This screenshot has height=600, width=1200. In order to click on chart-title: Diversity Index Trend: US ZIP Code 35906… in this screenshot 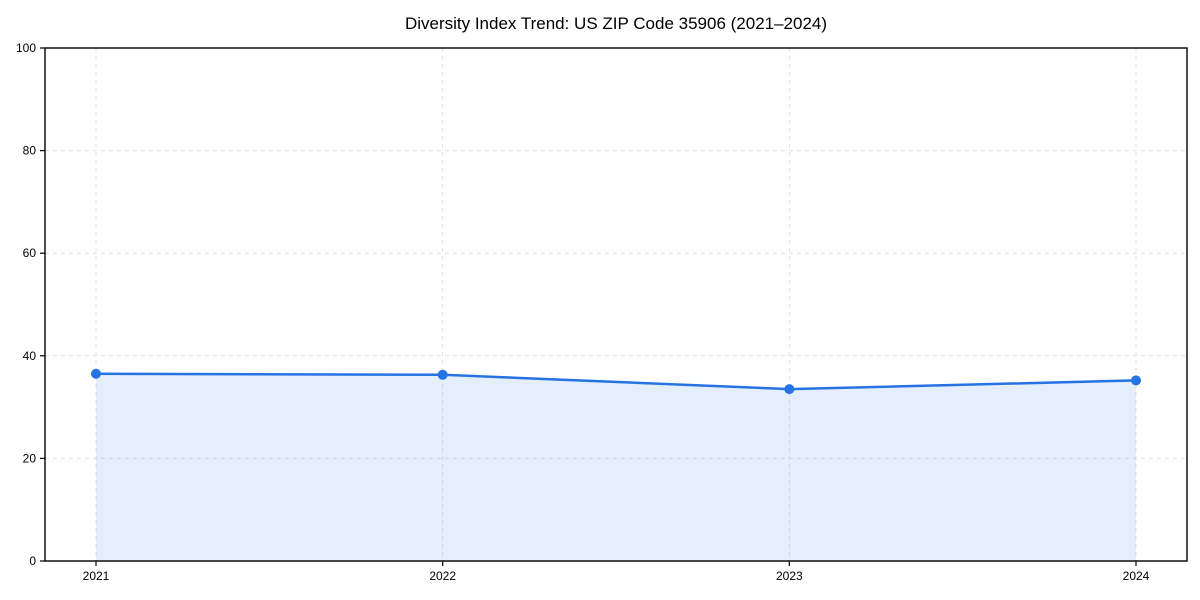, I will do `click(616, 23)`.